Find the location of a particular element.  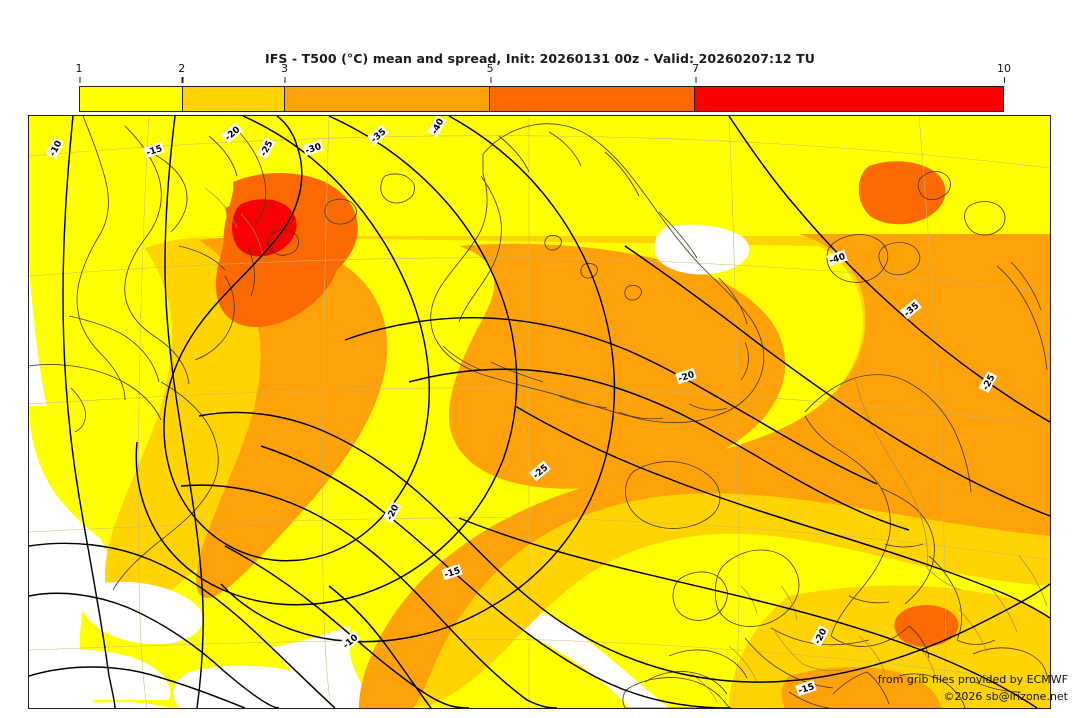

svg-text: -30 is located at coordinates (313, 149).